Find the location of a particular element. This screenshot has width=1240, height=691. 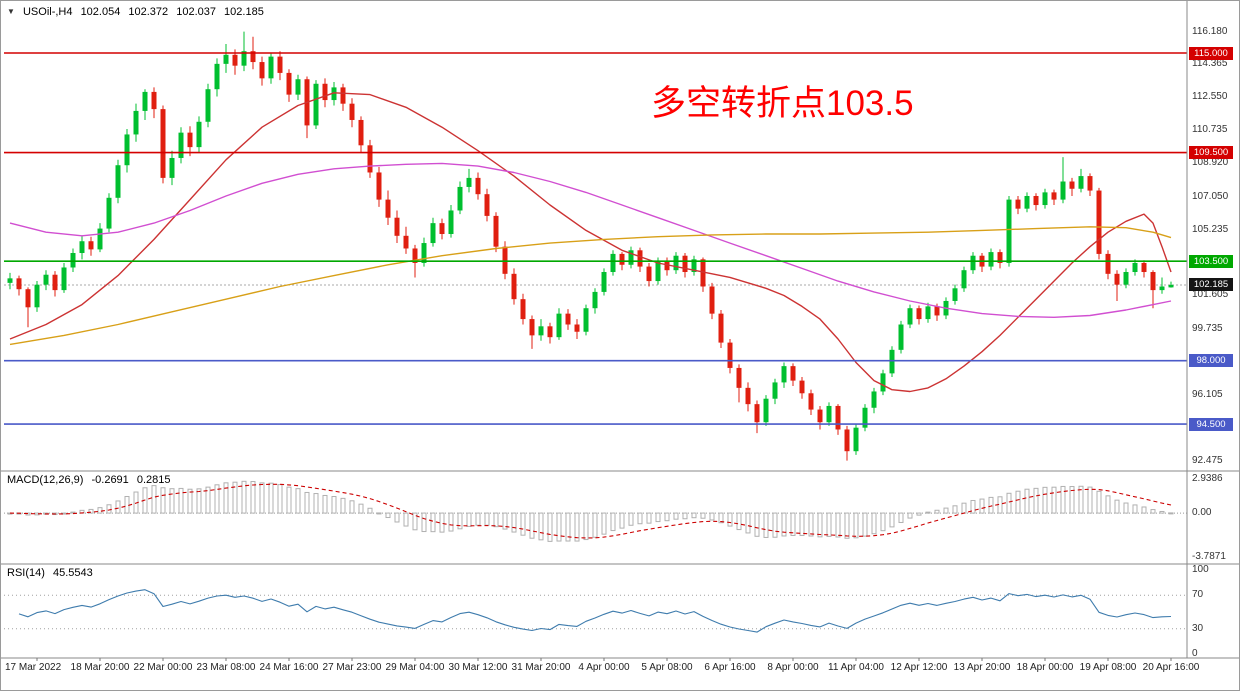

low-value: 102.037 is located at coordinates (196, 12).